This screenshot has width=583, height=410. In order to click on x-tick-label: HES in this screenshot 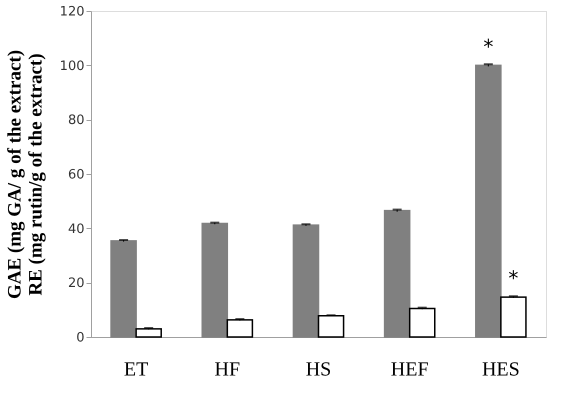, I will do `click(501, 369)`.